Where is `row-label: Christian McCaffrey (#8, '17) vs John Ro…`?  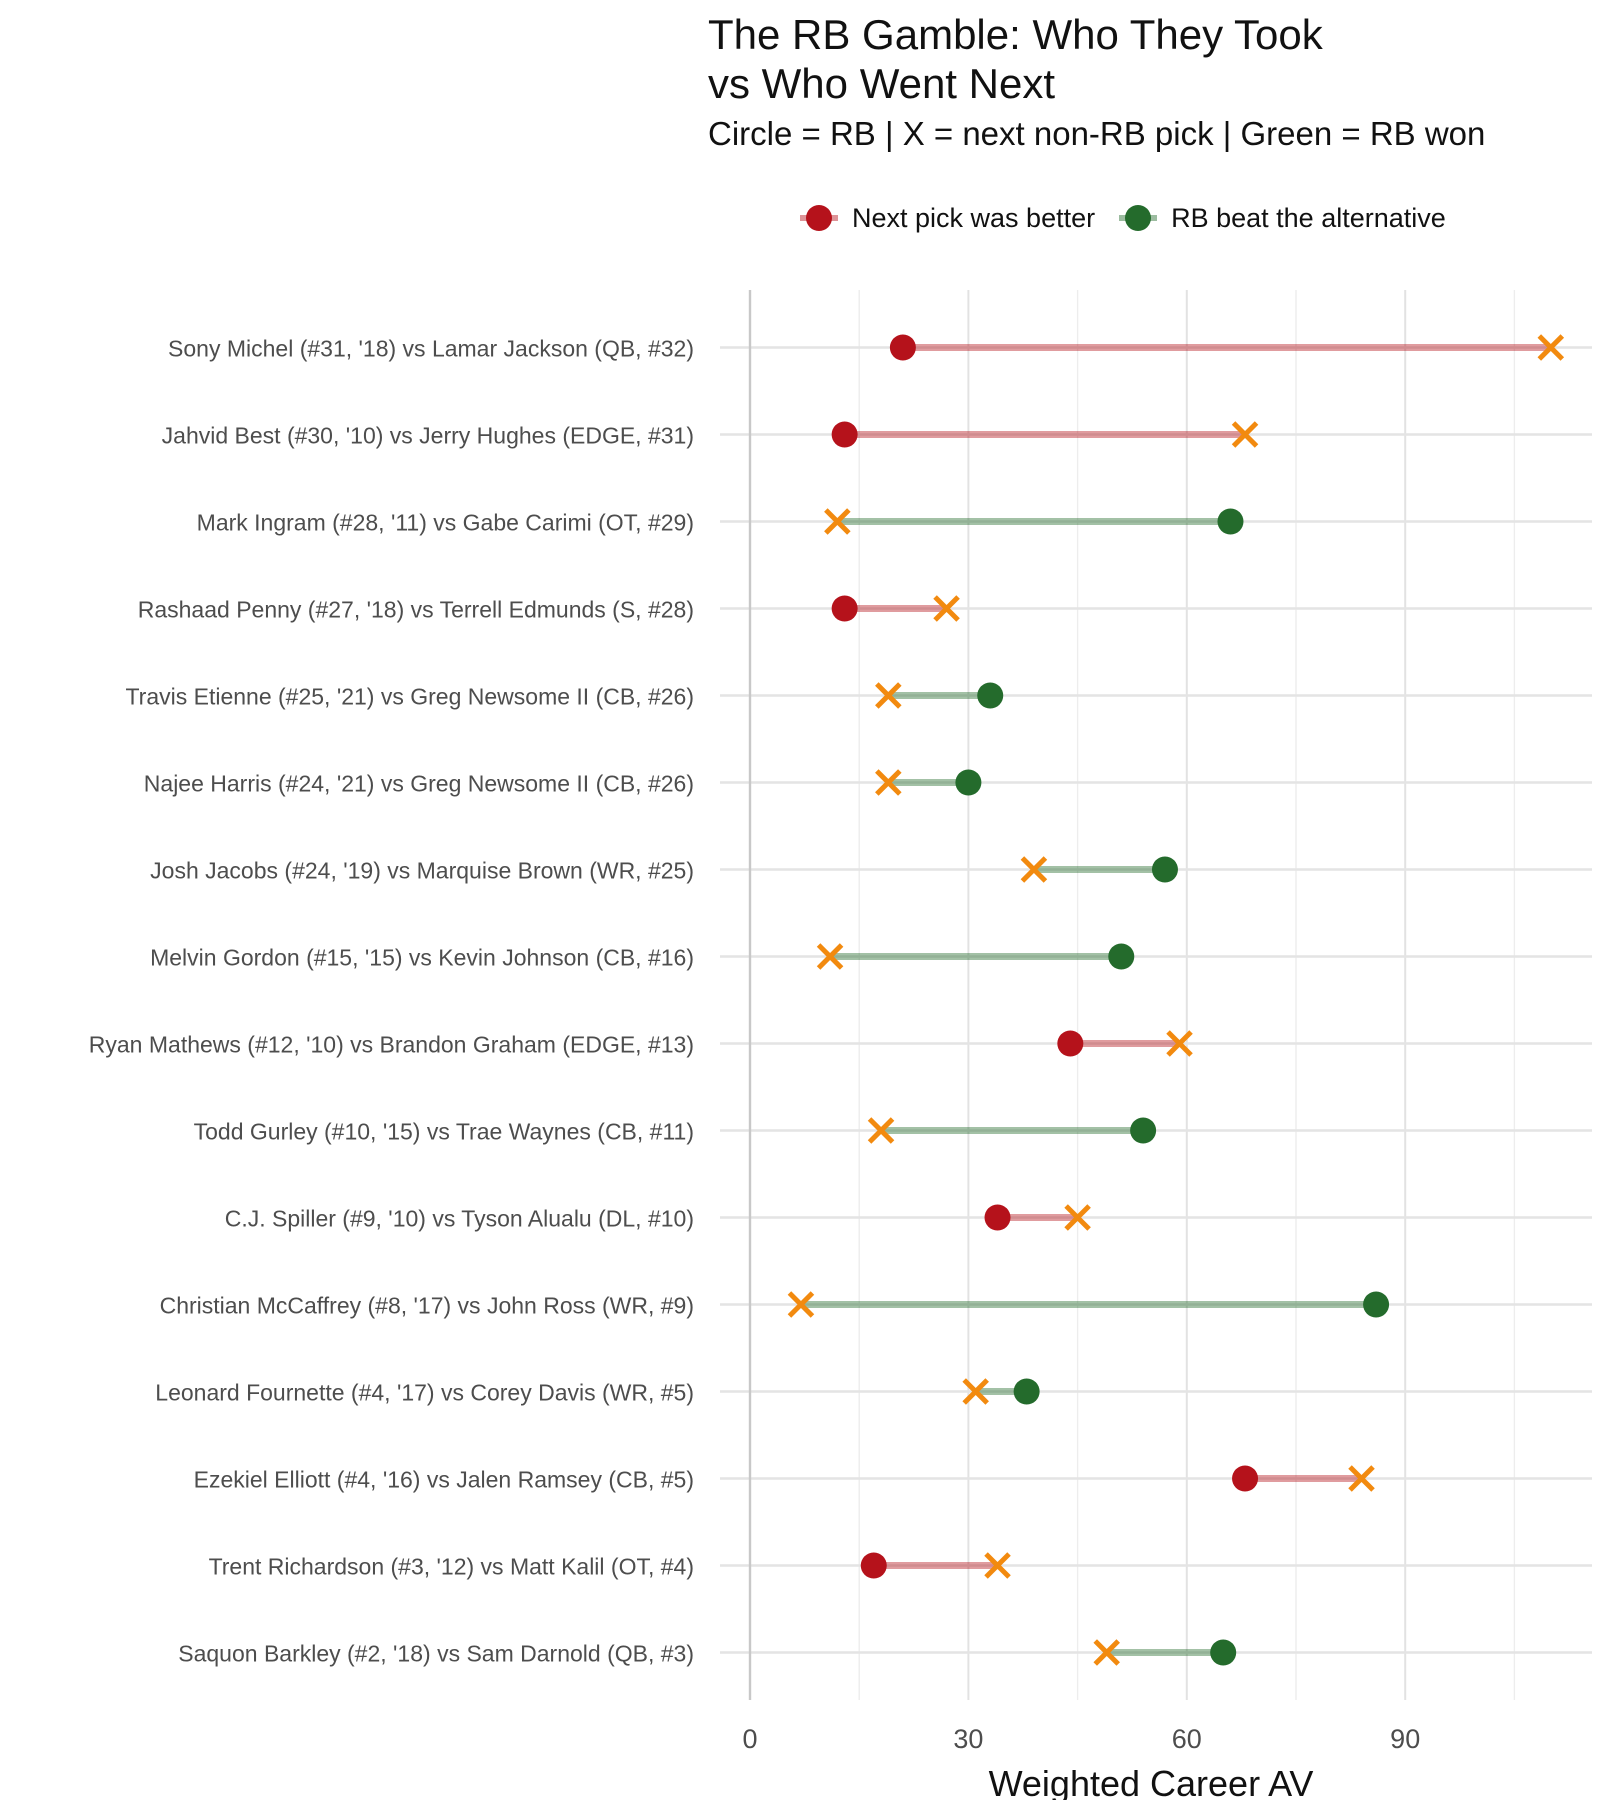 row-label: Christian McCaffrey (#8, '17) vs John Ro… is located at coordinates (427, 1306).